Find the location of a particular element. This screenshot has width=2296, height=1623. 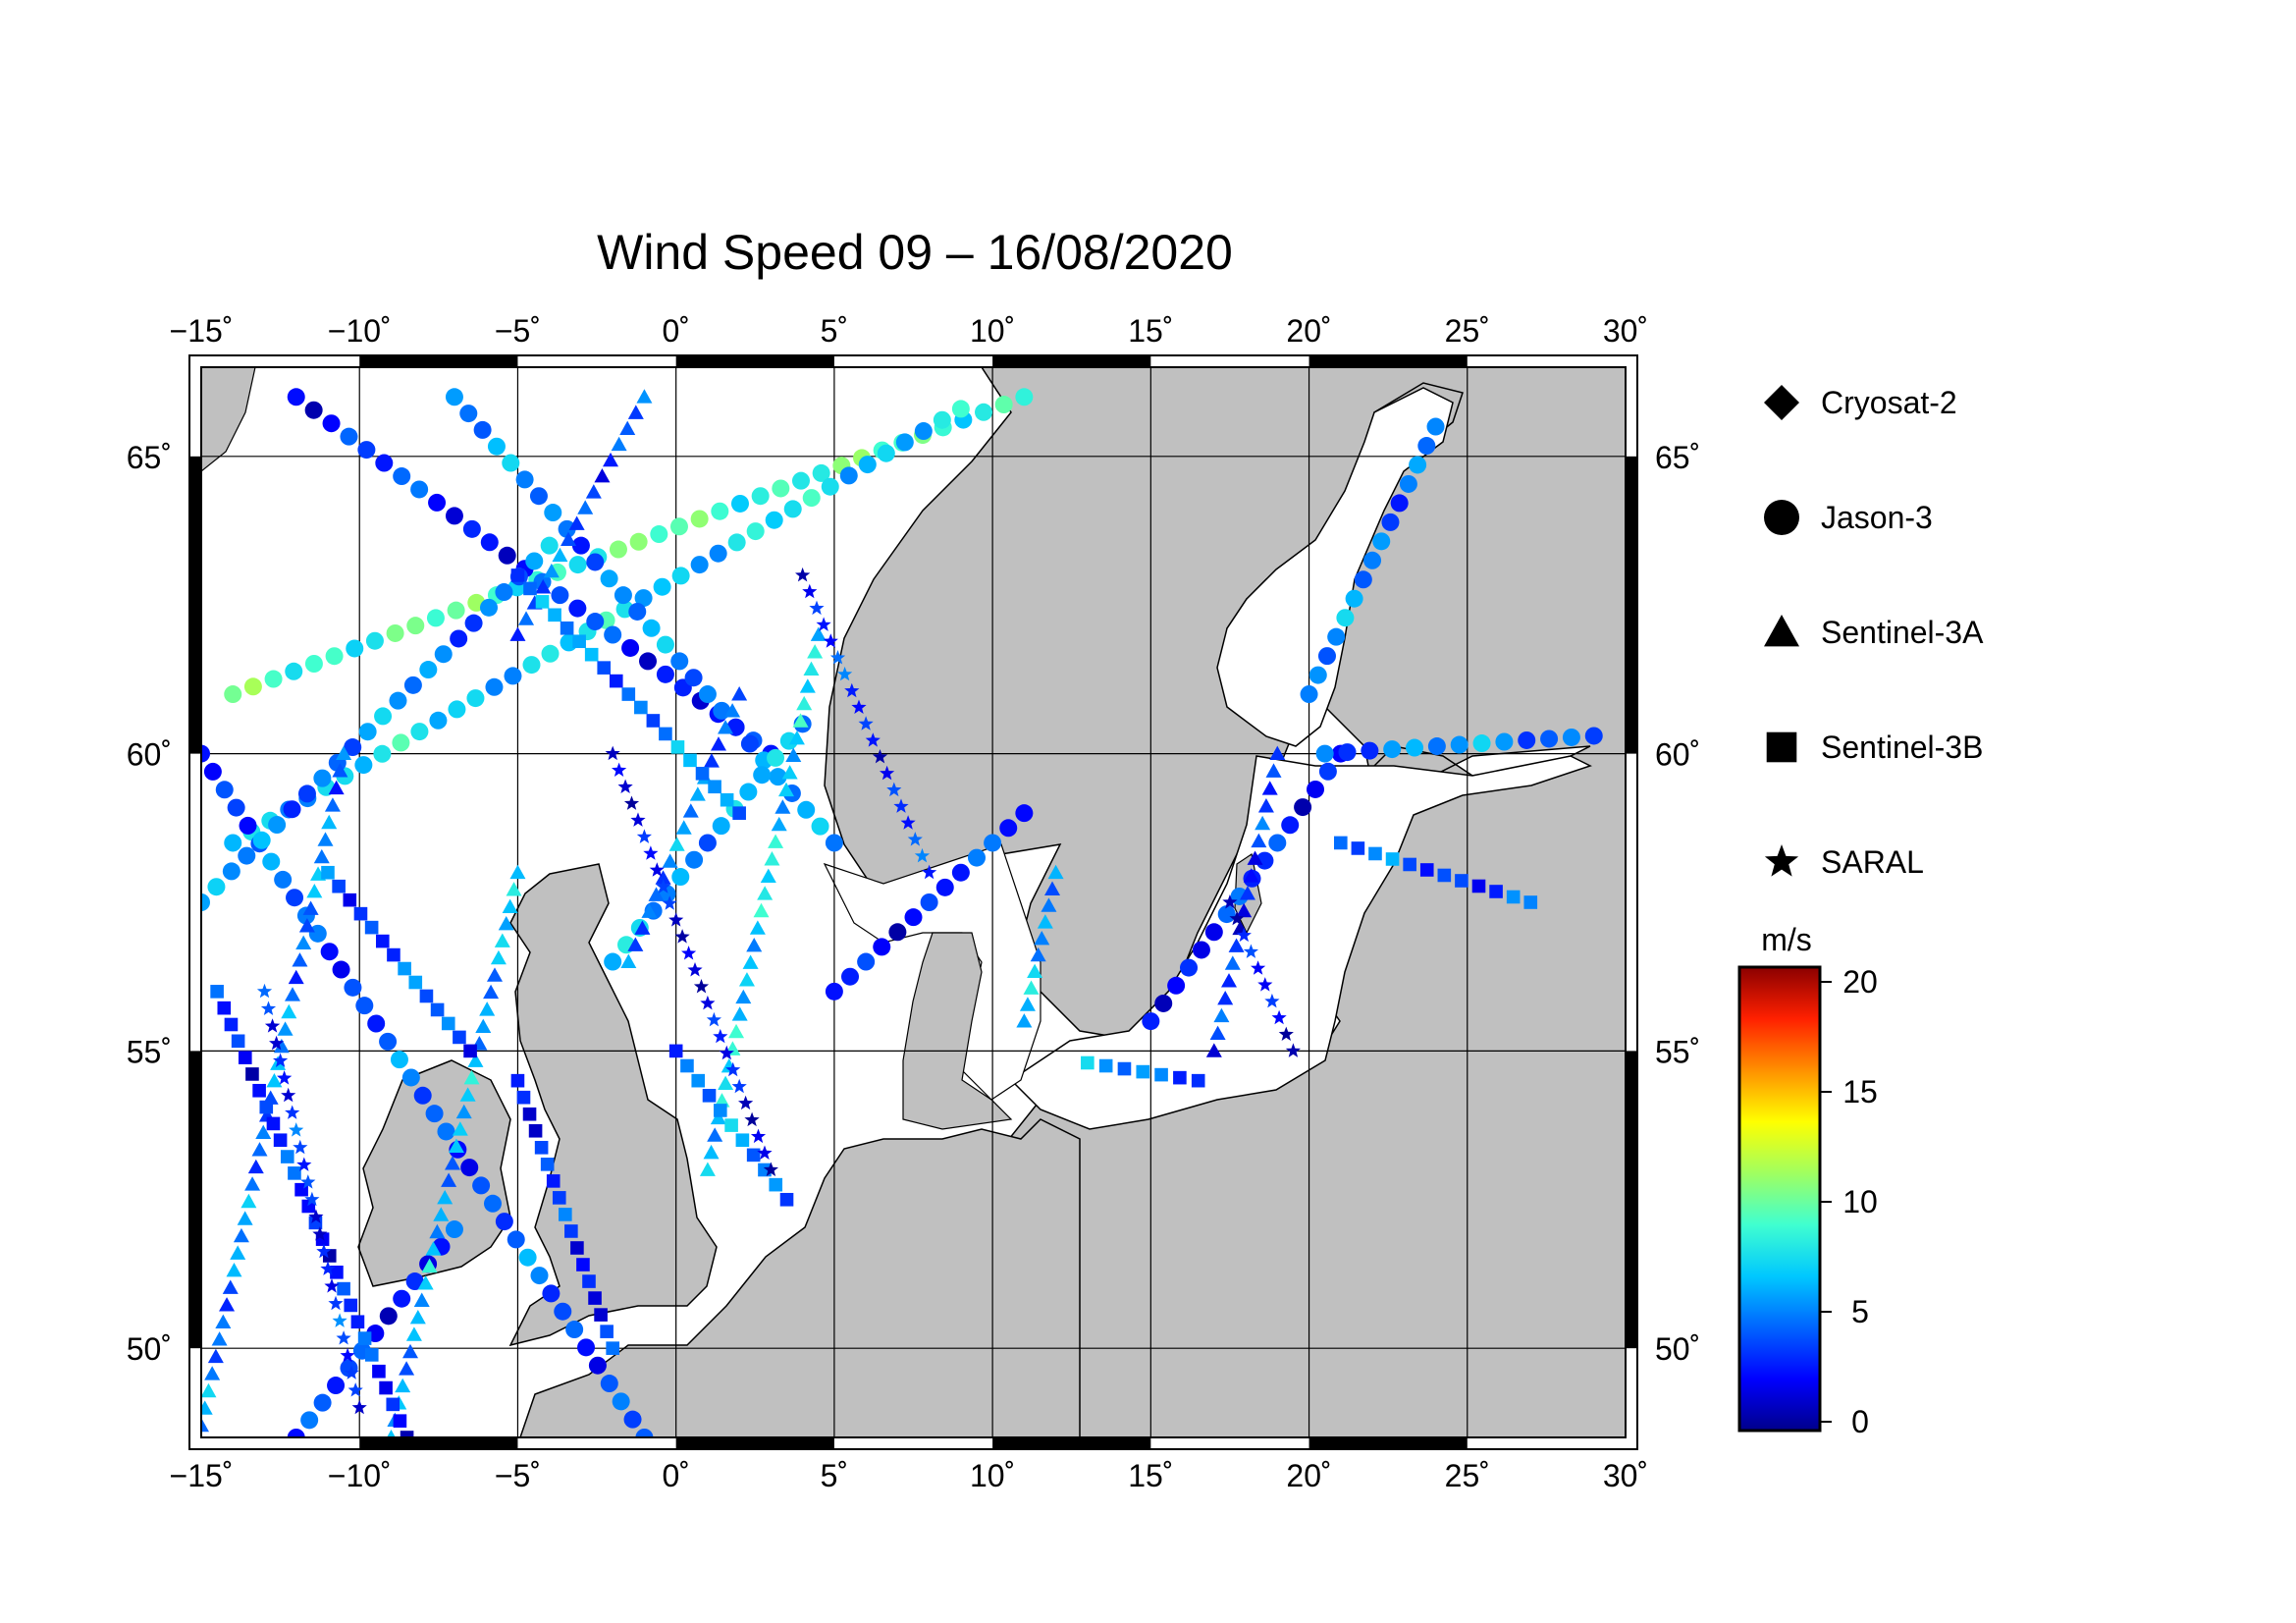

legend-label: Jason-3 is located at coordinates (1877, 518).